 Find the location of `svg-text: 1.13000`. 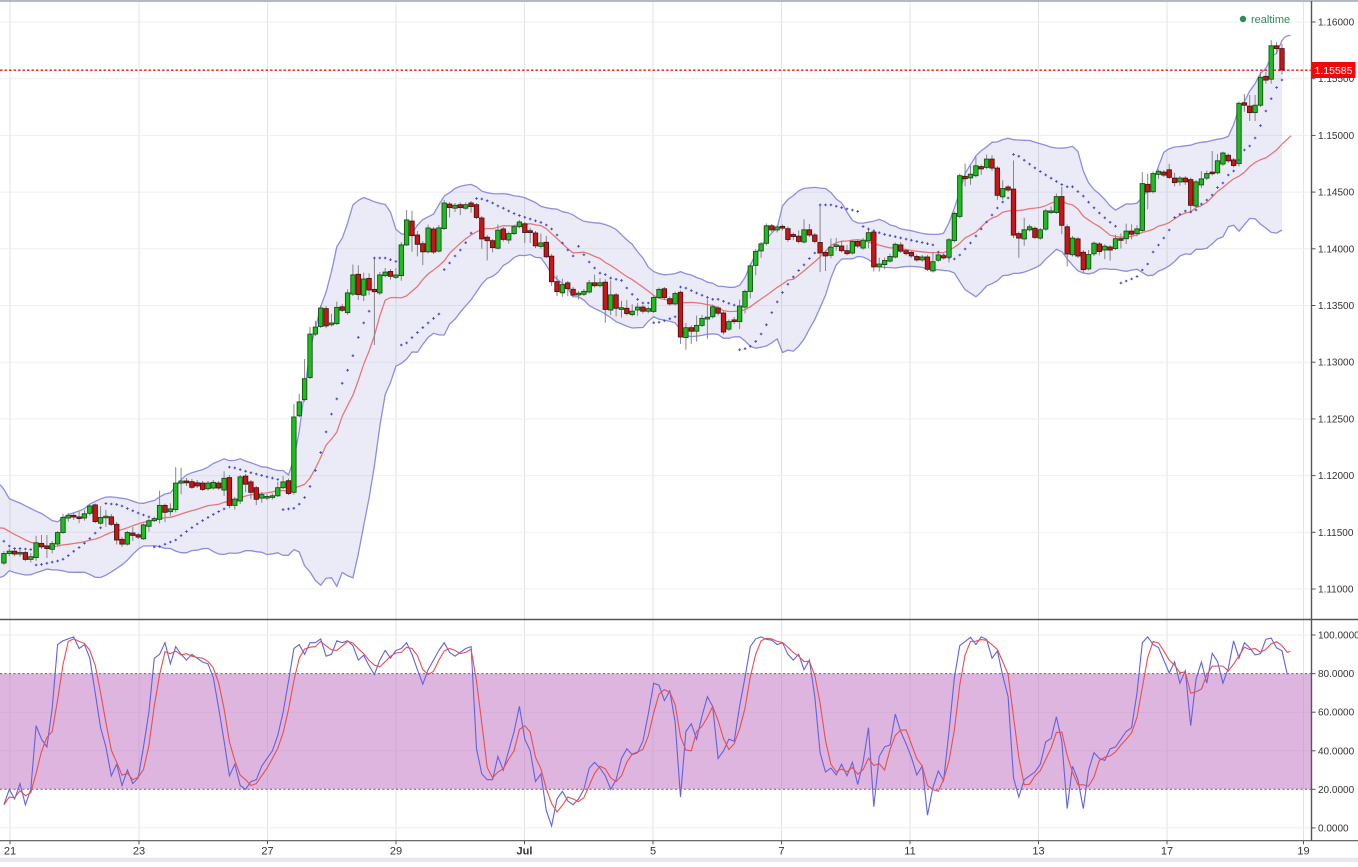

svg-text: 1.13000 is located at coordinates (1336, 363).